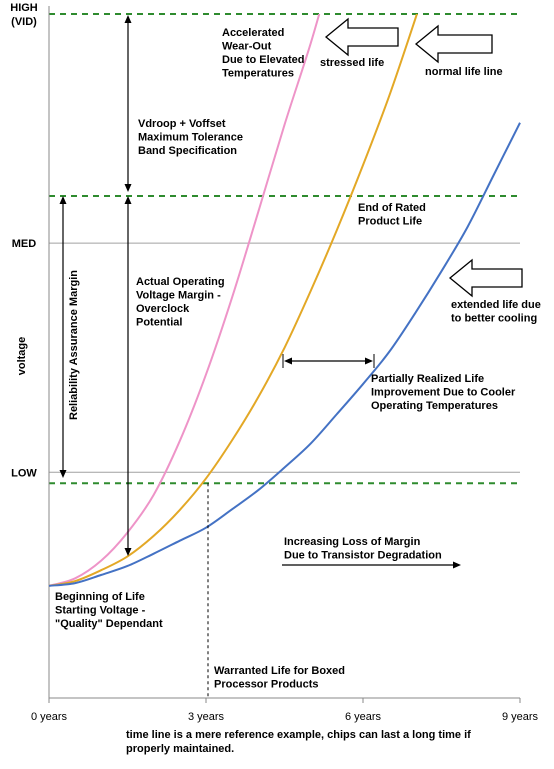  What do you see at coordinates (247, 47) in the screenshot?
I see `accelerated-wearout-note: Wear-Out` at bounding box center [247, 47].